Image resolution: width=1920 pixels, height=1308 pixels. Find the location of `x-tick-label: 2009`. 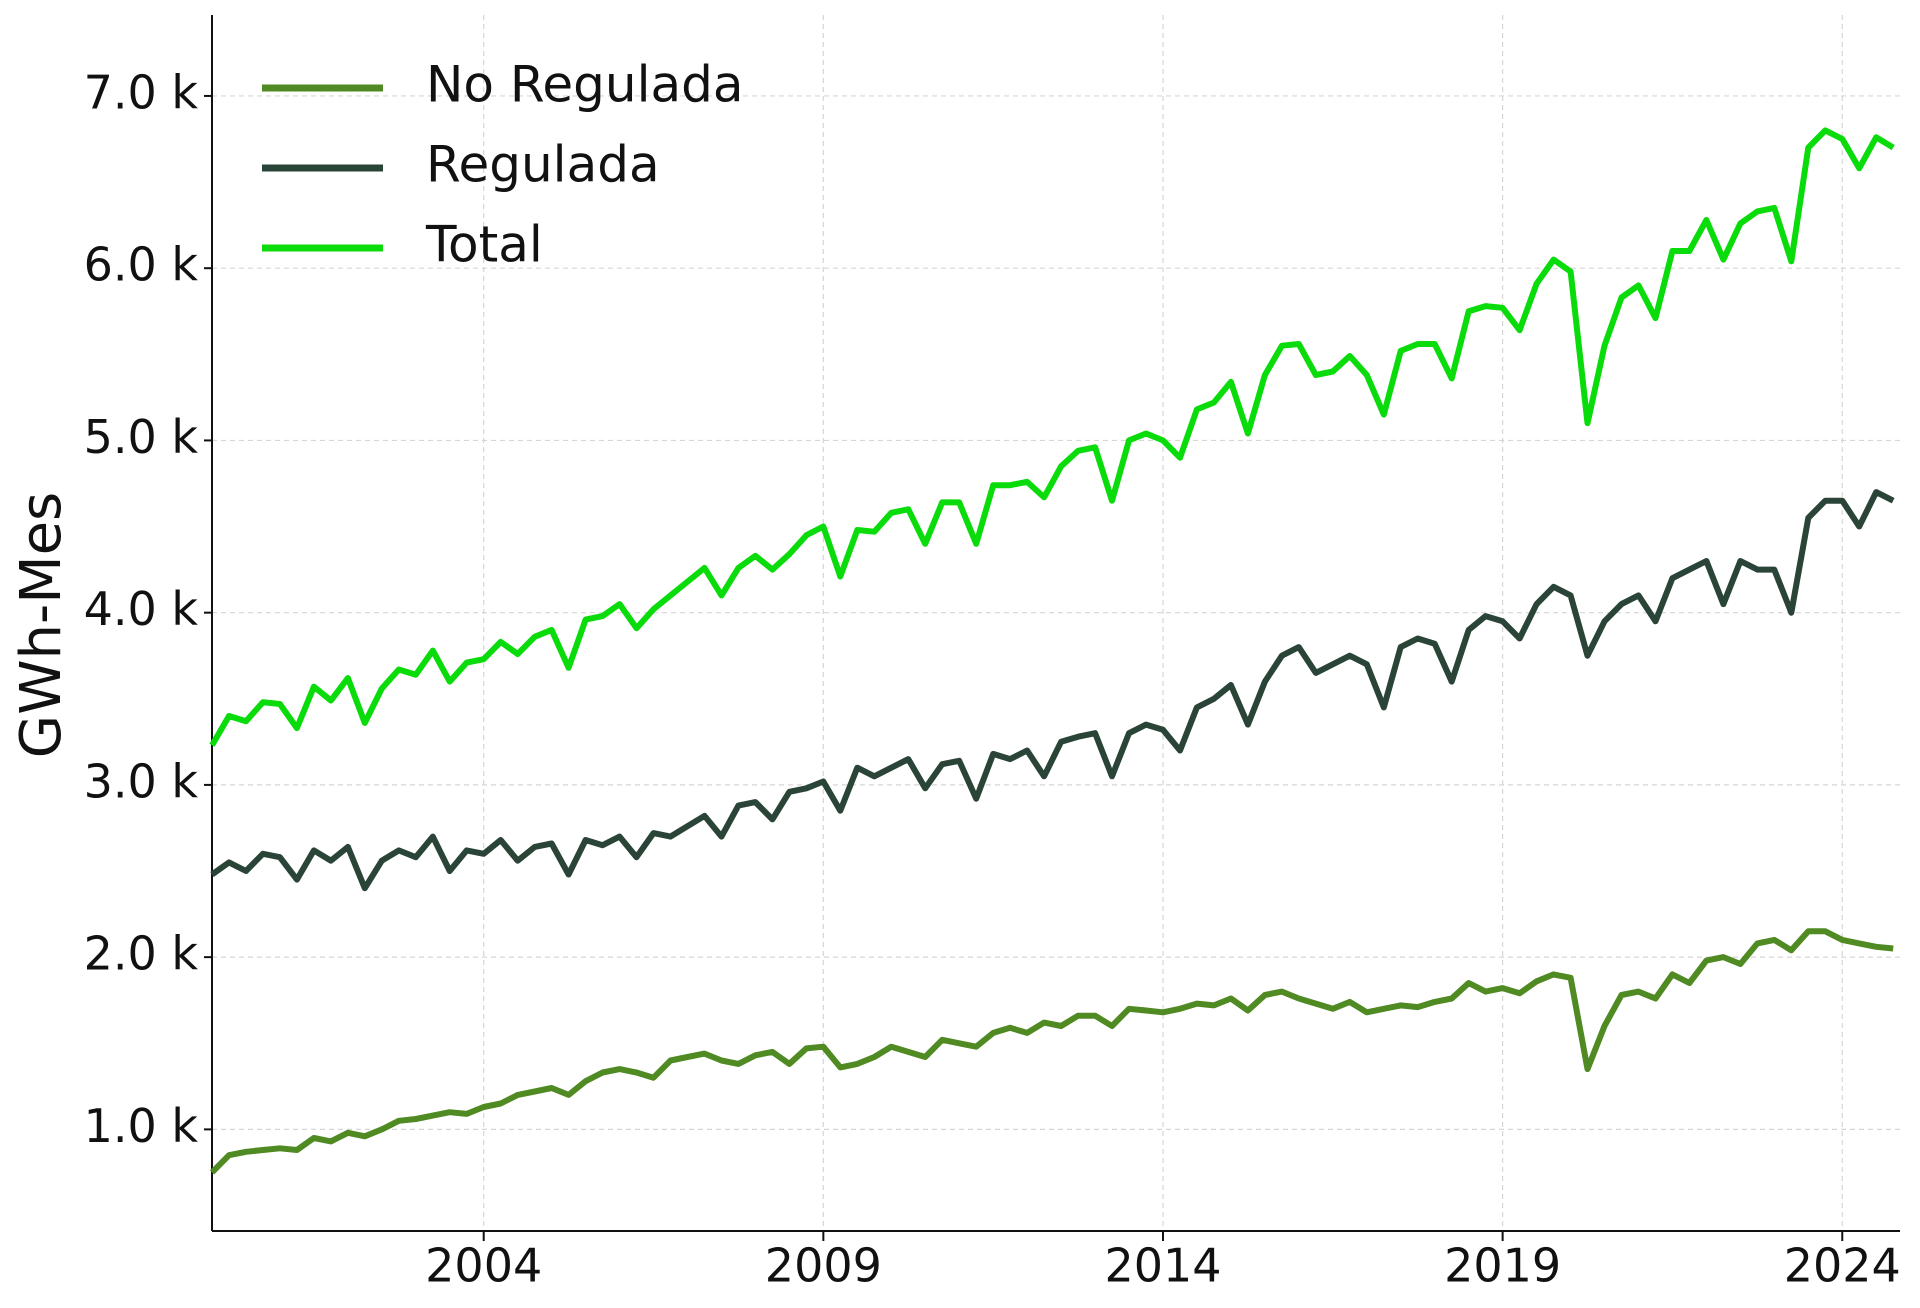

x-tick-label: 2009 is located at coordinates (823, 1266).